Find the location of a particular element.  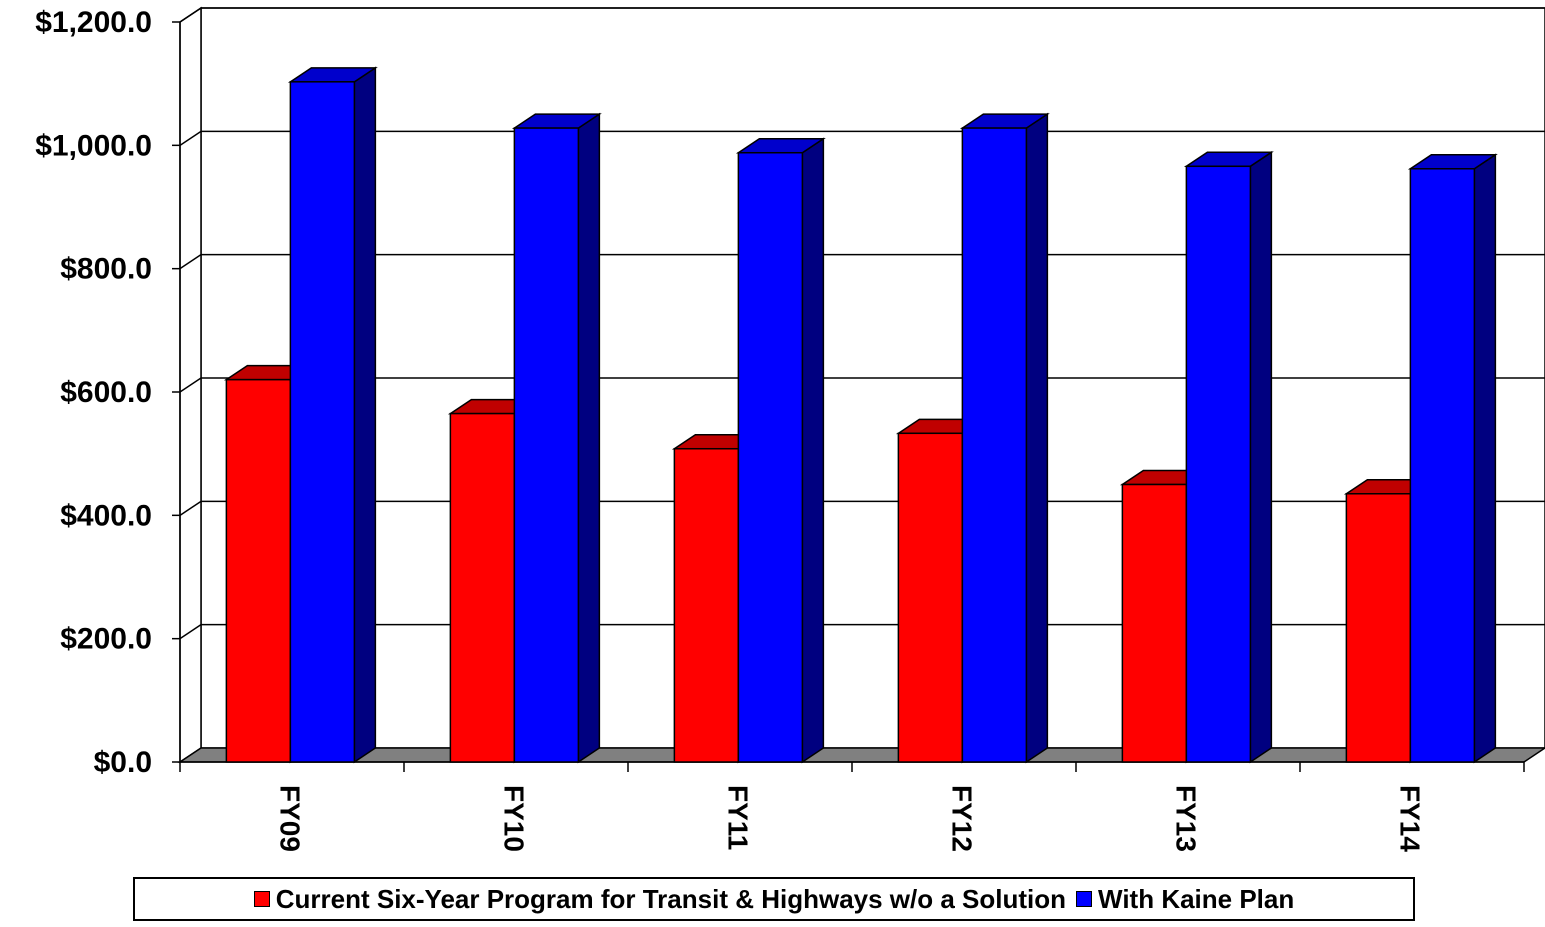

y-tick-label: $400.0 is located at coordinates (106, 515).